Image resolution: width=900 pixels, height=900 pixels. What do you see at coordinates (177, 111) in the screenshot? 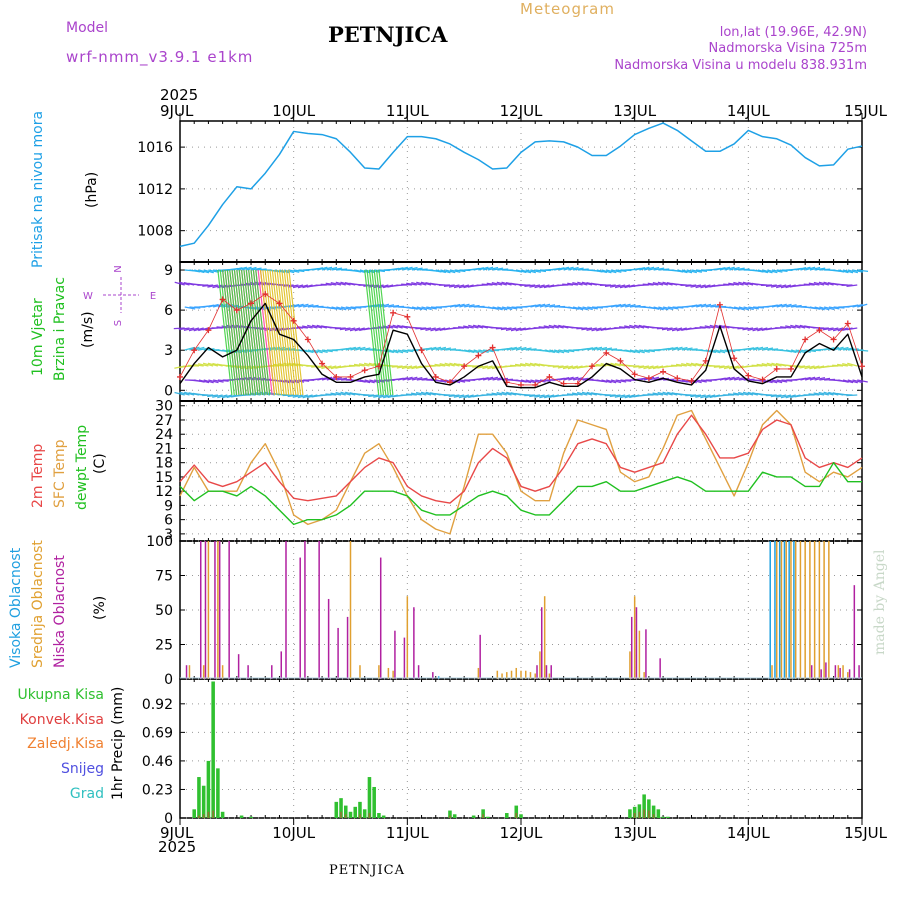
I see `x-tick-label: 9JUL` at bounding box center [177, 111].